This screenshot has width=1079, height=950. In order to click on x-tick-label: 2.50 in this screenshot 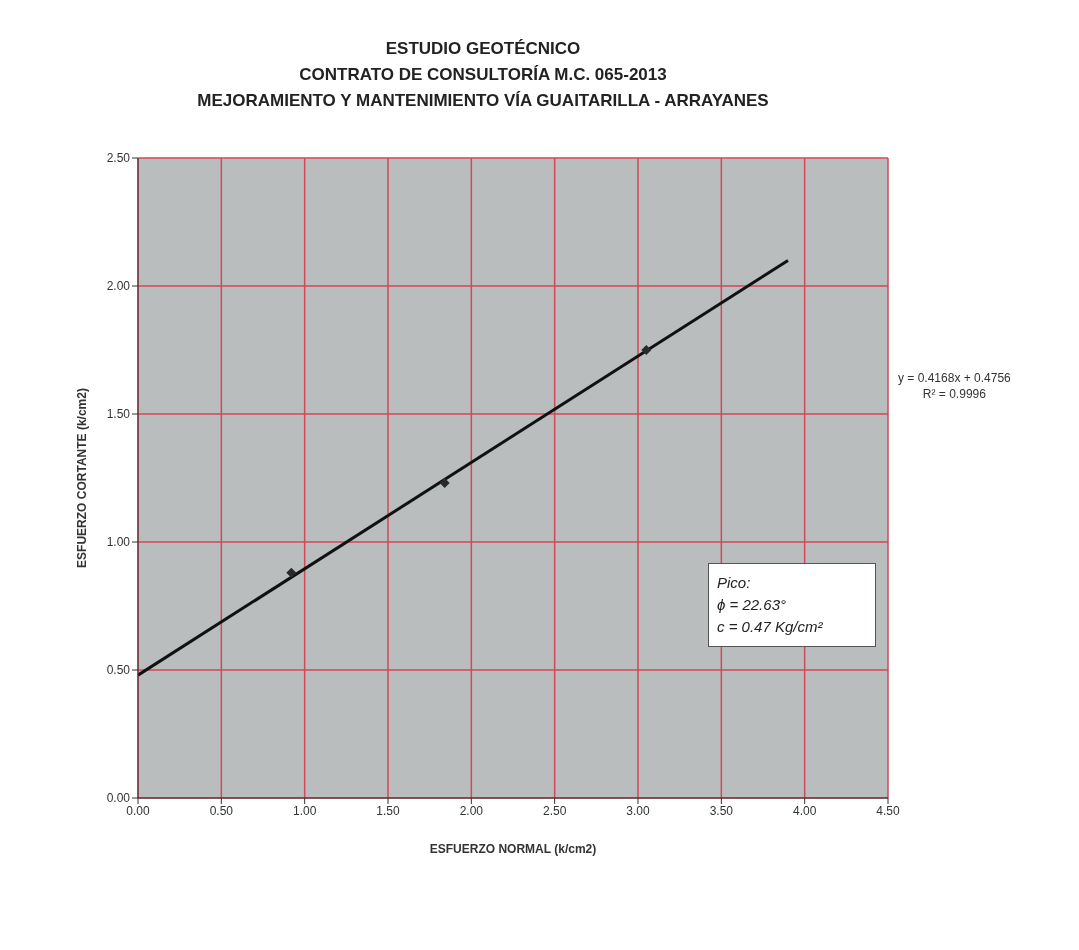, I will do `click(554, 810)`.